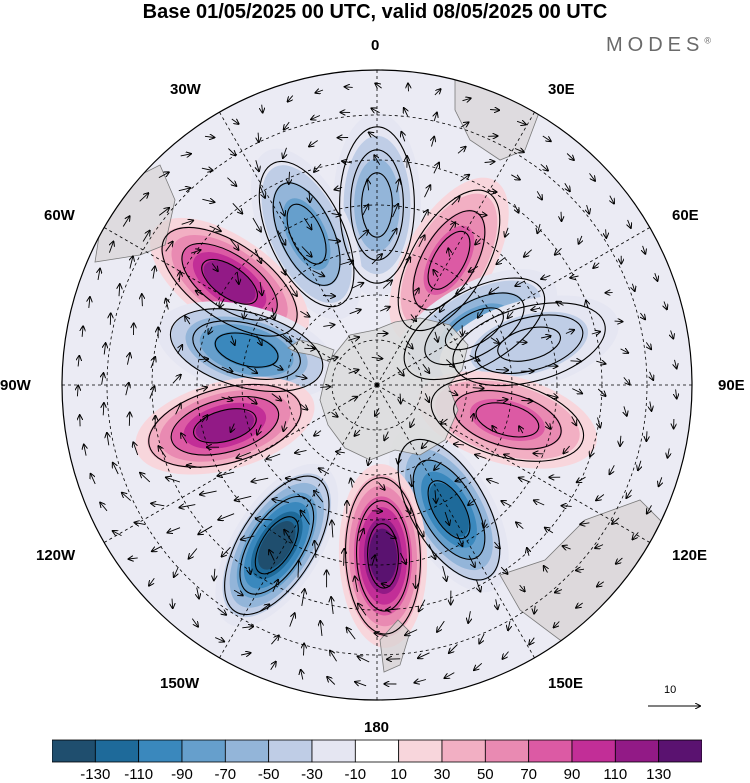 The image size is (750, 783). Describe the element at coordinates (185, 89) in the screenshot. I see `lon-label-30w: 30W` at that location.